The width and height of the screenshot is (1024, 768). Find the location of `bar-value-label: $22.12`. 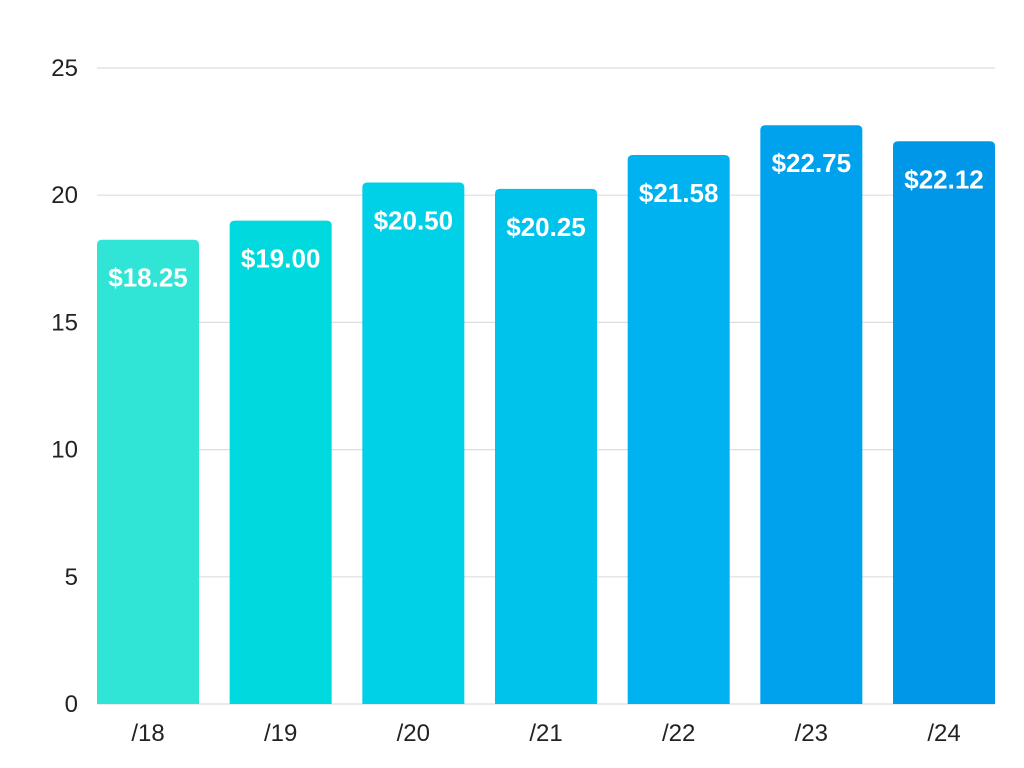

bar-value-label: $22.12 is located at coordinates (944, 179).